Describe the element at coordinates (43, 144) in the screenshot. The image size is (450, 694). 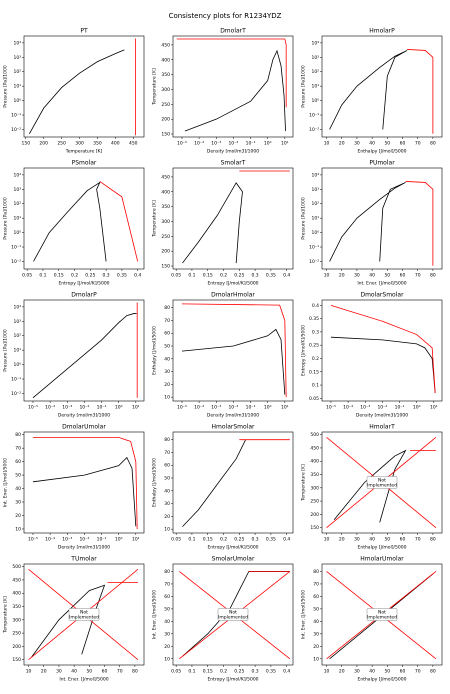
I see `x-tick-label: 200` at that location.